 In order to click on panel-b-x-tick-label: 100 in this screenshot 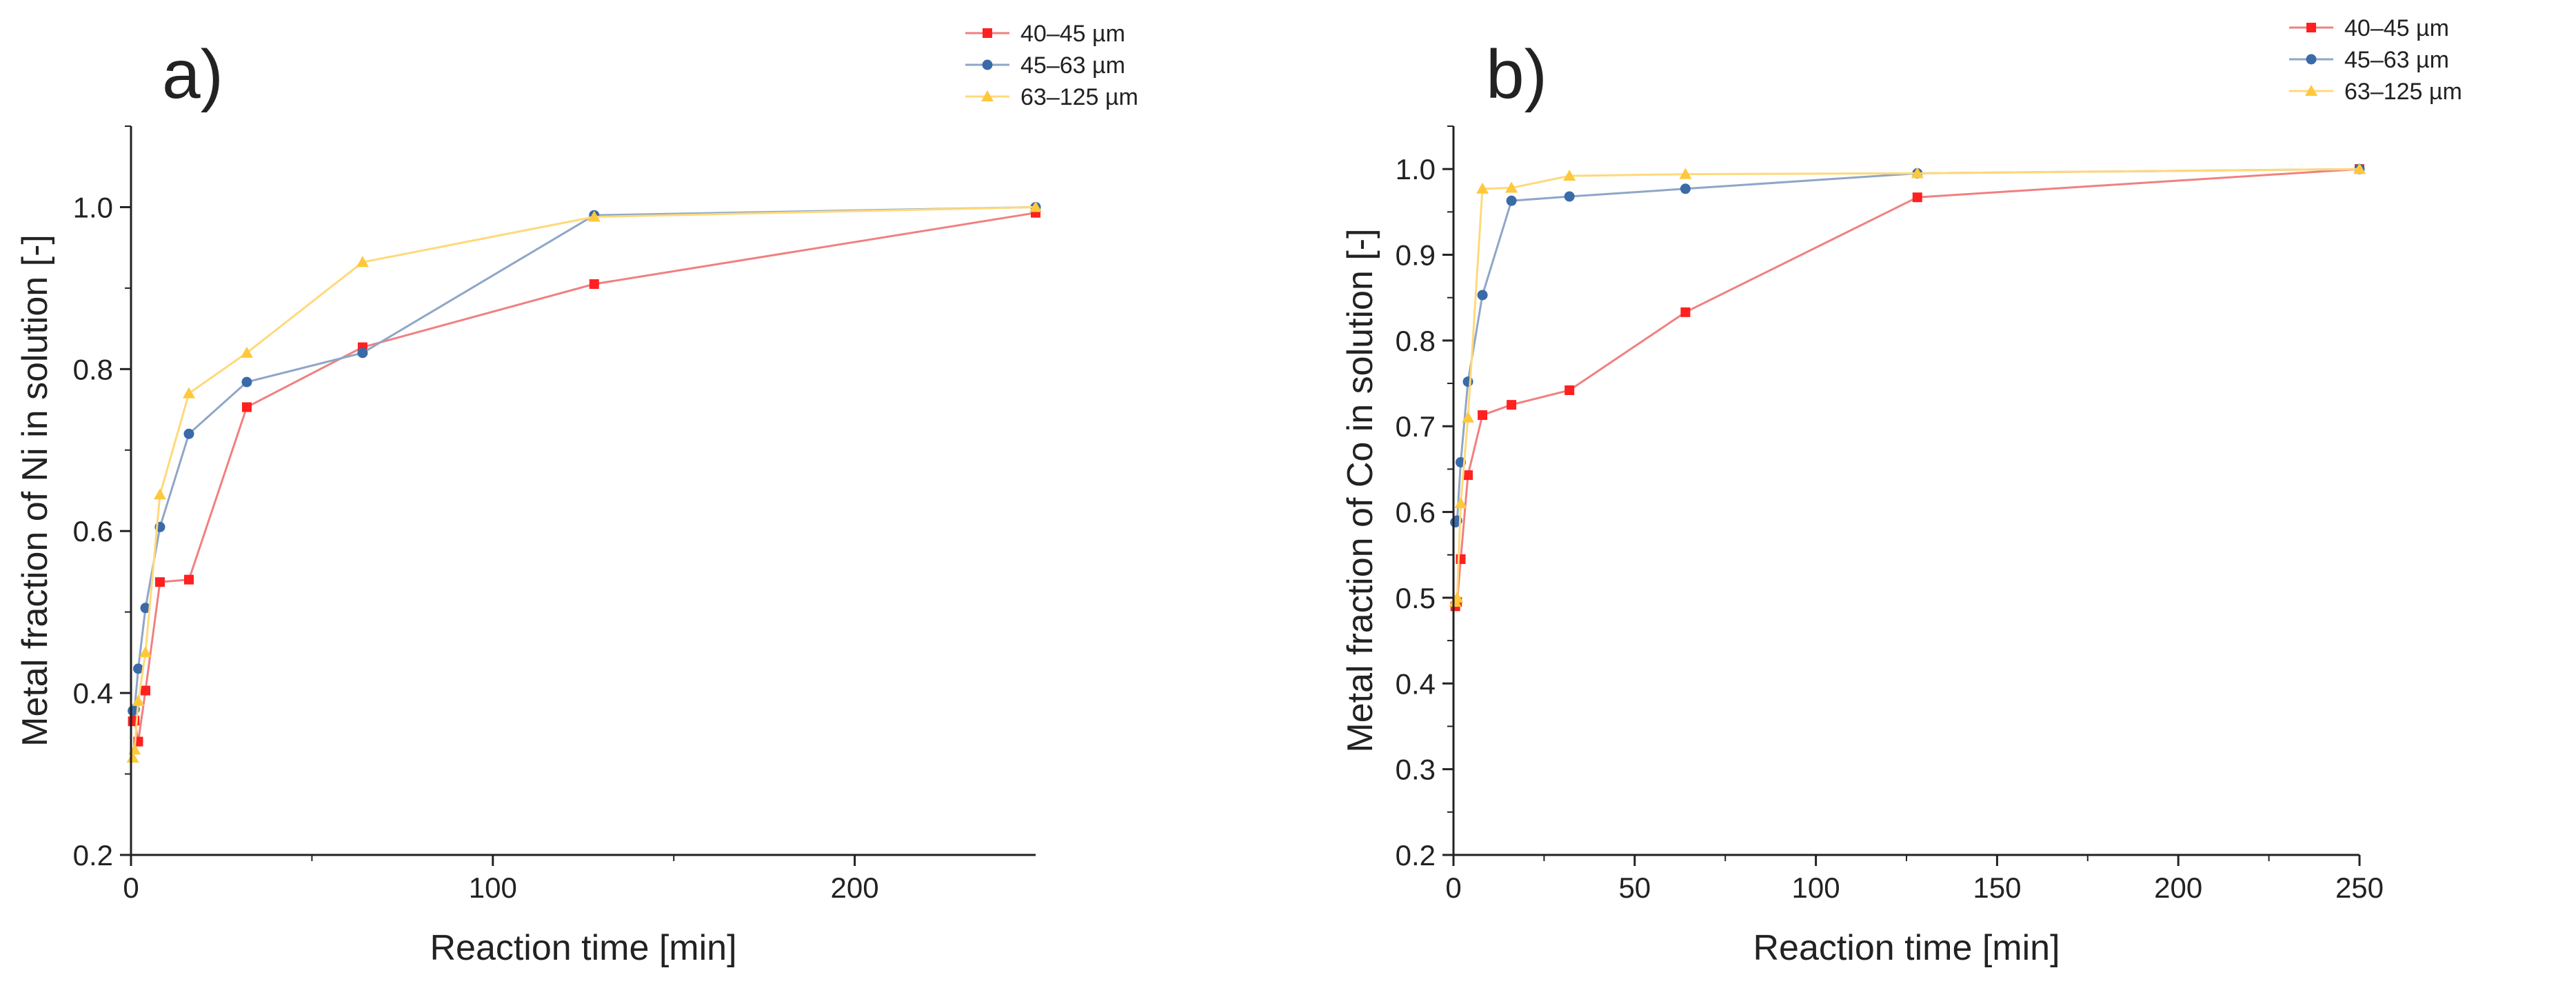, I will do `click(1816, 887)`.